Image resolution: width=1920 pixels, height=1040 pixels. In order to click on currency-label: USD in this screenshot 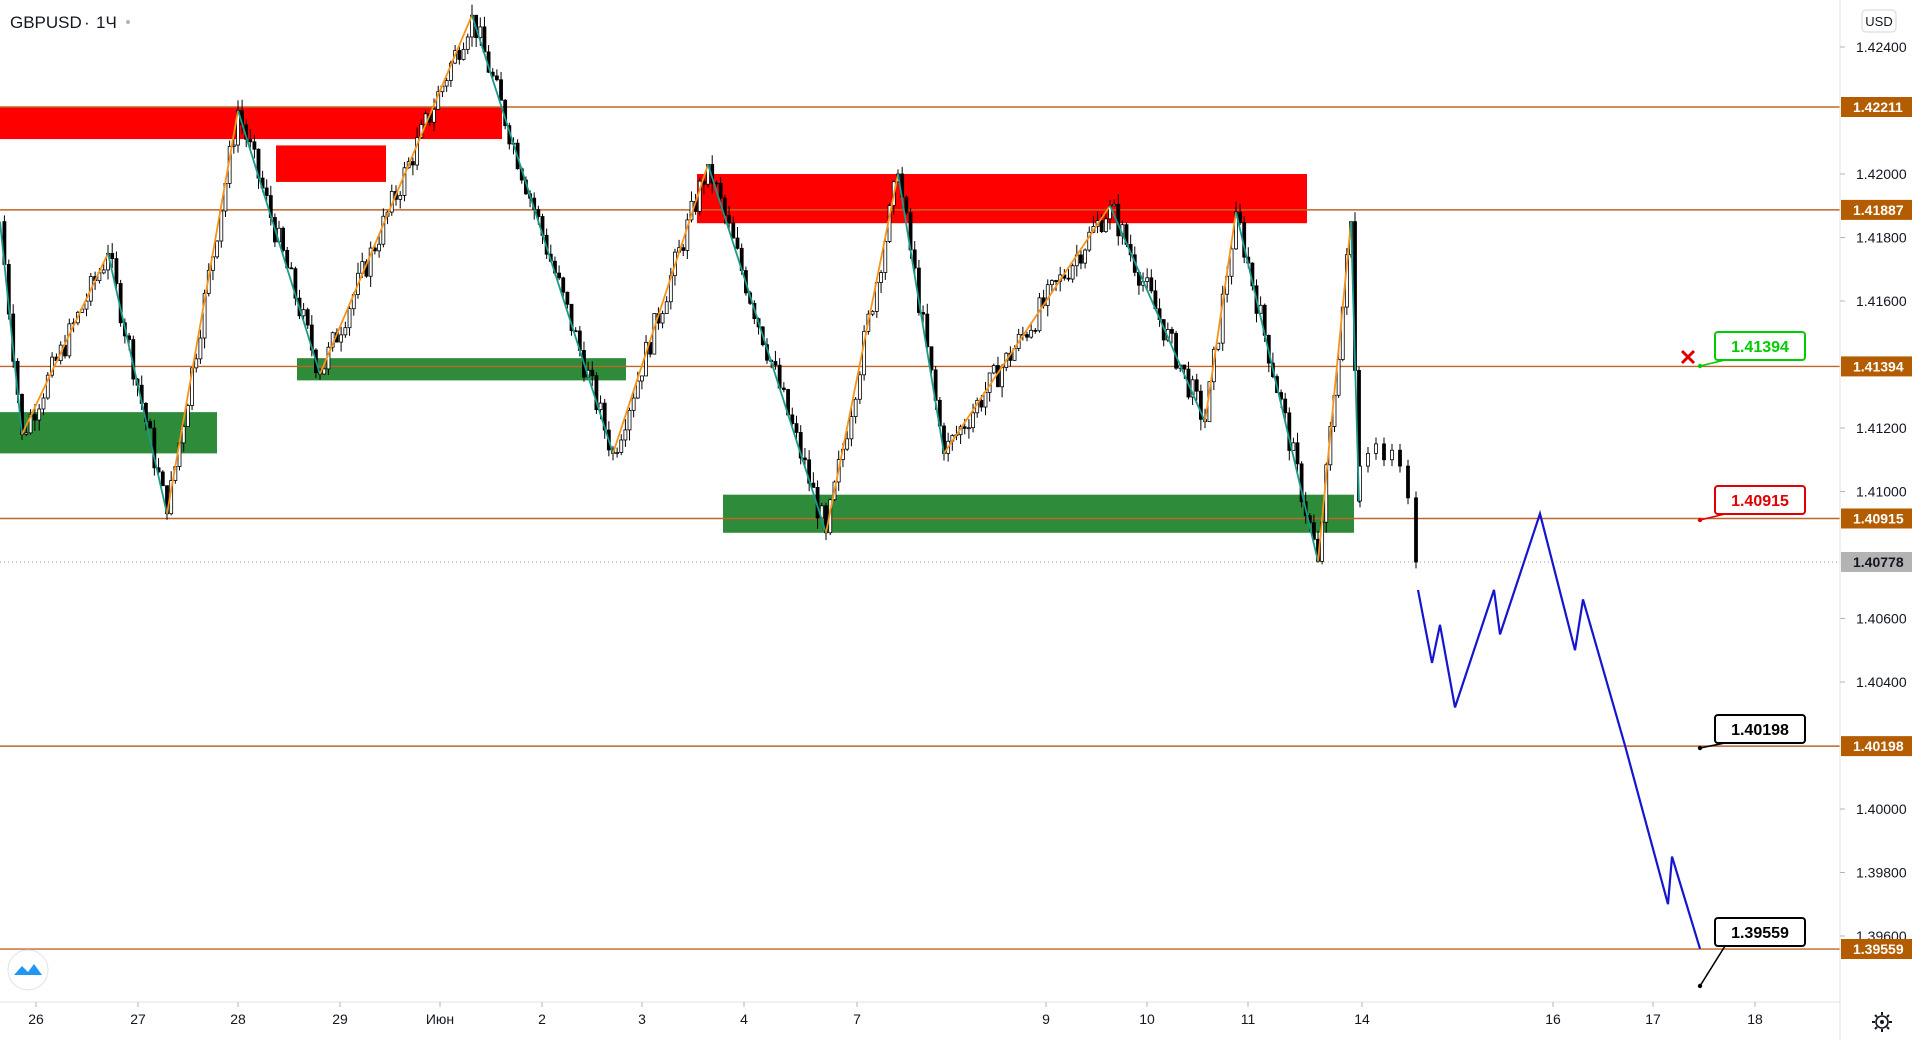, I will do `click(1878, 21)`.